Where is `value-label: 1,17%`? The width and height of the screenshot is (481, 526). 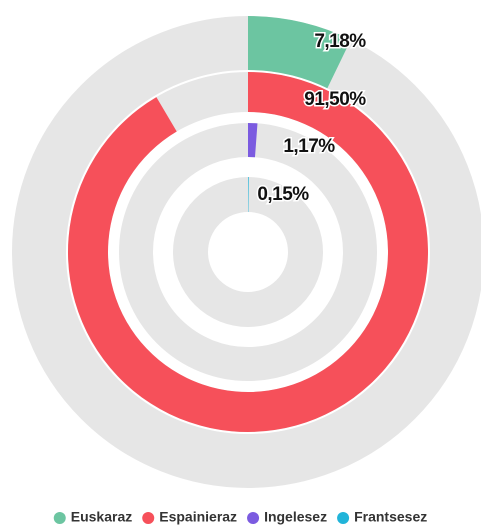
value-label: 1,17% is located at coordinates (309, 146).